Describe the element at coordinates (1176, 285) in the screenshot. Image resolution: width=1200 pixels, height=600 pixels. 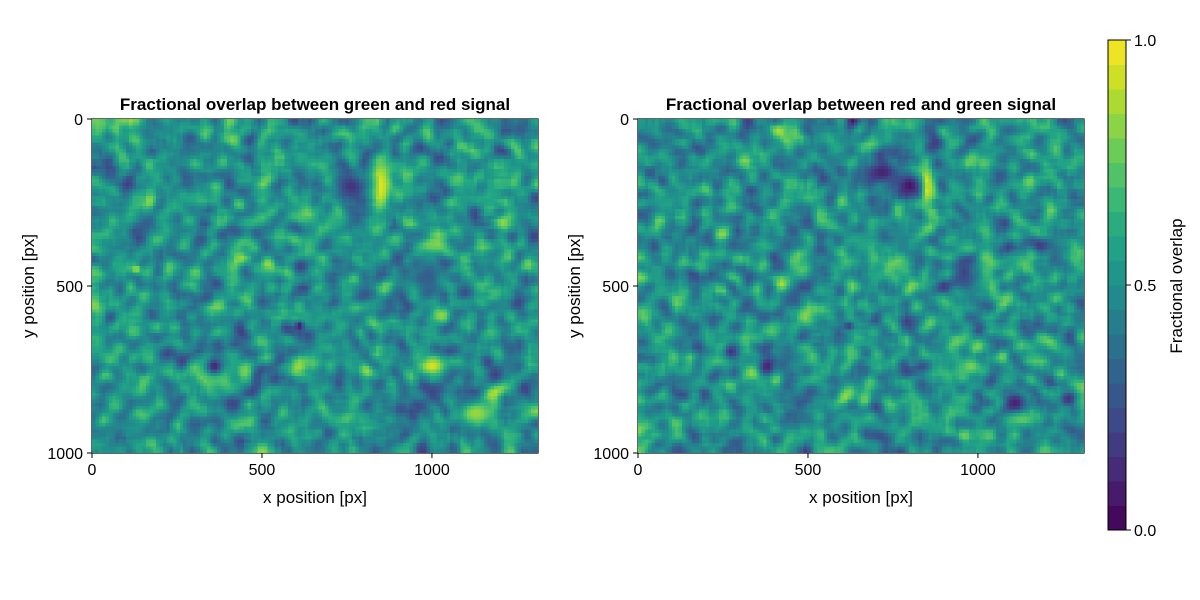
I see `colorbar-label: Fractional overlap` at that location.